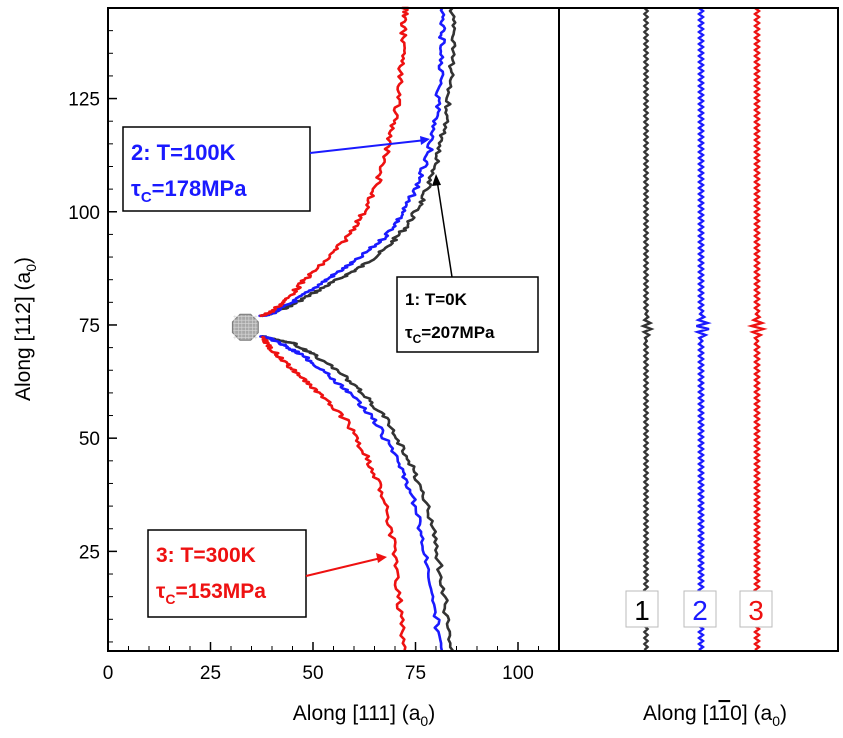 The image size is (843, 738). I want to click on legend-1-box, so click(642, 609).